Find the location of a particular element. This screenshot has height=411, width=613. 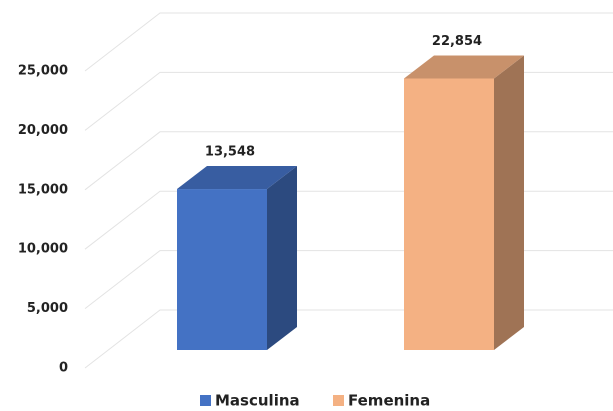

y-tick-label: 25,000 is located at coordinates (43, 71).